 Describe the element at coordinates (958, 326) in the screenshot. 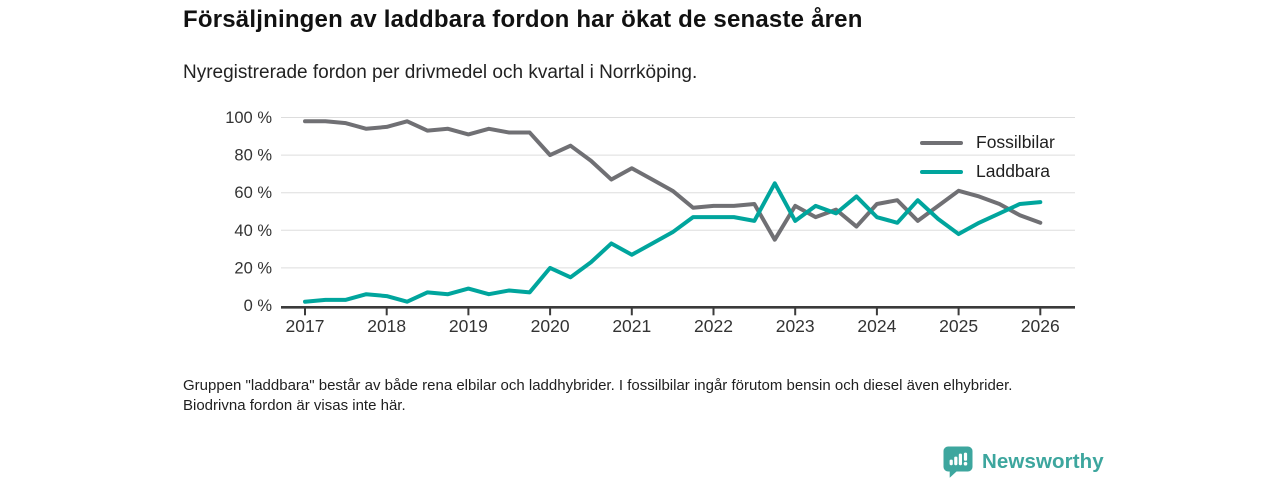

I see `x-tick-label: 2025` at that location.